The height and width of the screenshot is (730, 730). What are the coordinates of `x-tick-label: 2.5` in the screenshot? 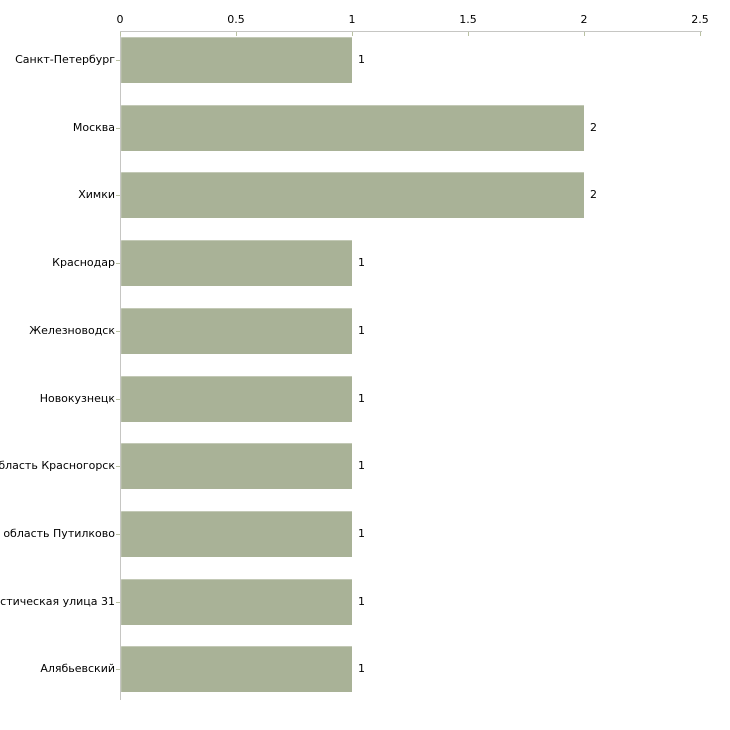 It's located at (700, 19).